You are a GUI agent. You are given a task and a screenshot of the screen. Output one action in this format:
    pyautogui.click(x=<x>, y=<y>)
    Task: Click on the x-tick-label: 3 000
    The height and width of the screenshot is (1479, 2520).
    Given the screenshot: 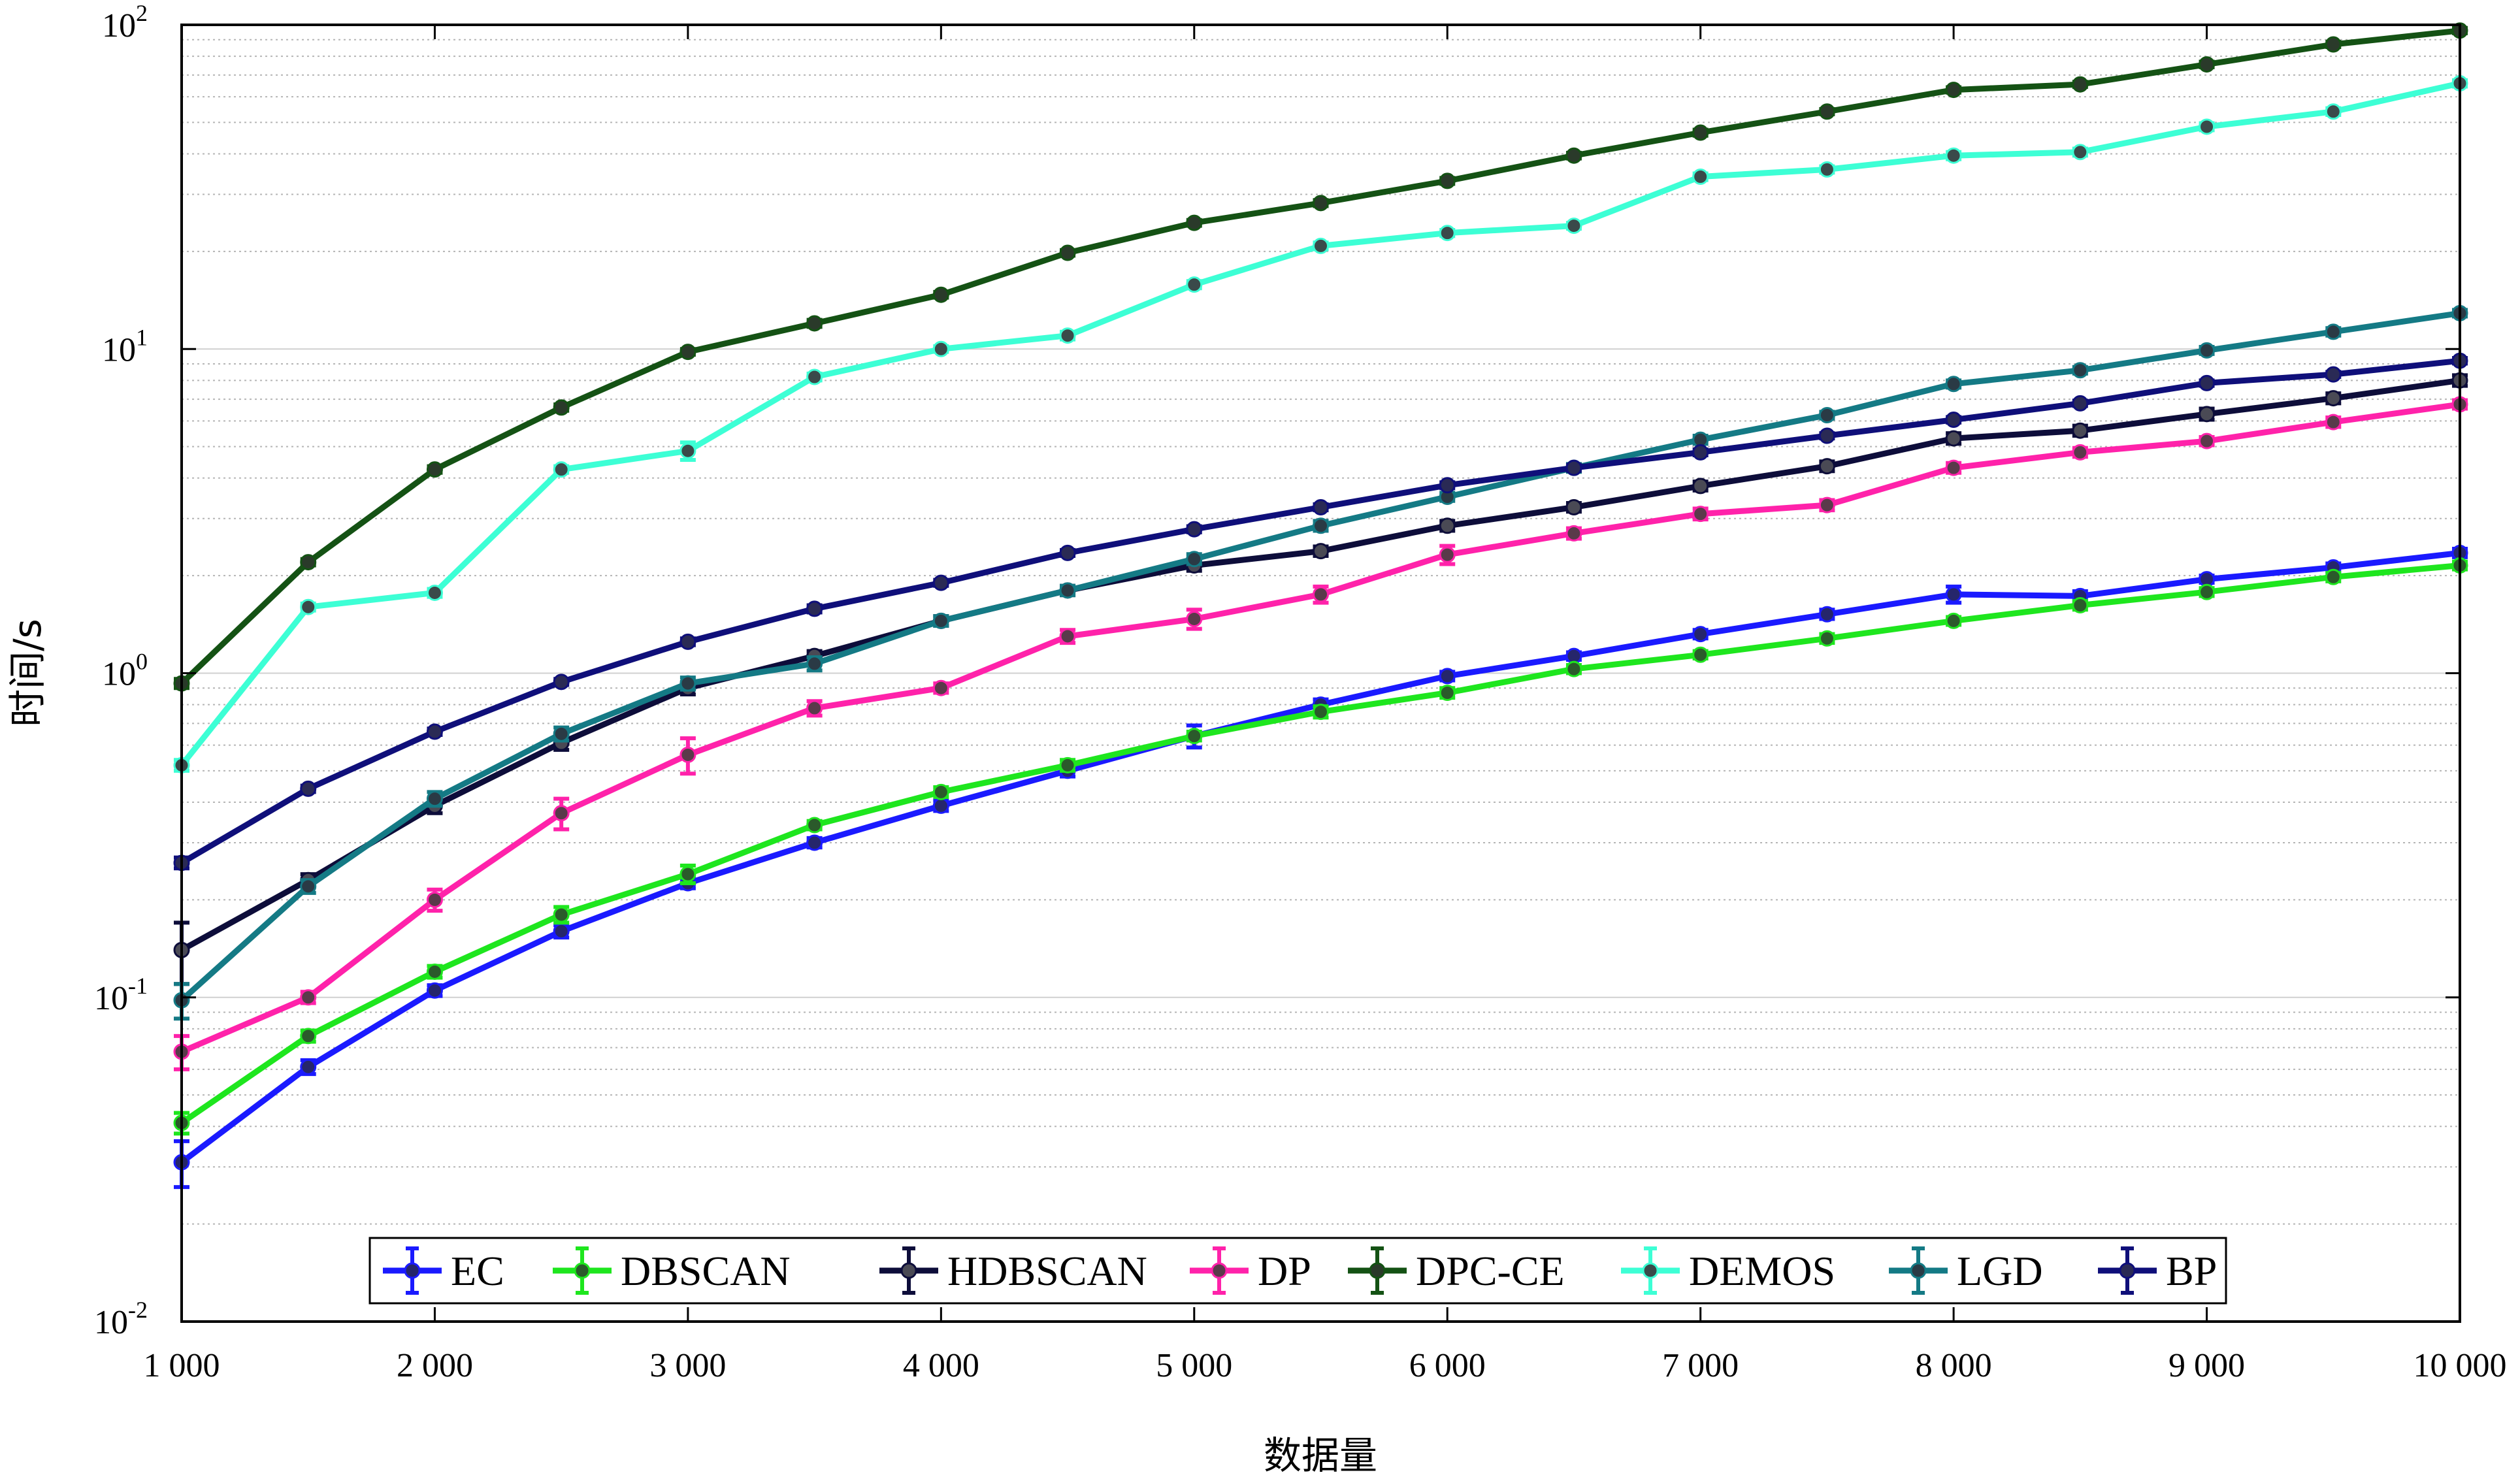 What is the action you would take?
    pyautogui.click(x=687, y=1365)
    